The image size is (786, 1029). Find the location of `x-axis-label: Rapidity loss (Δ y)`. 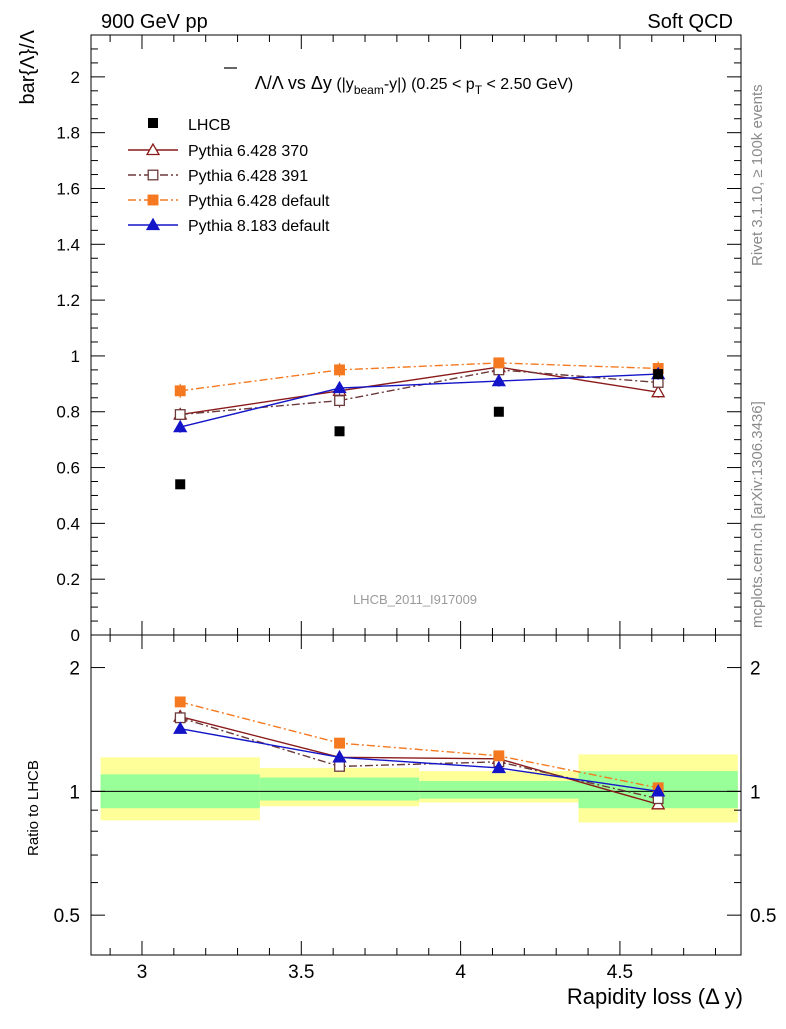

x-axis-label: Rapidity loss (Δ y) is located at coordinates (655, 996).